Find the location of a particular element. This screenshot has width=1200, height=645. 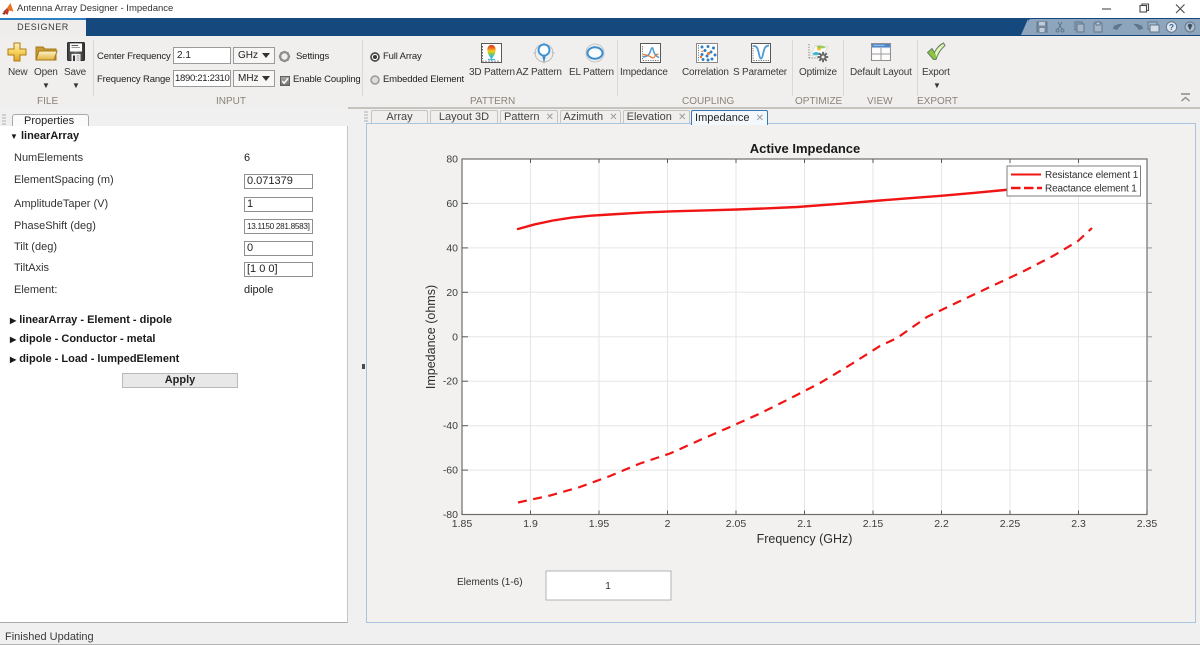

svg-text: Active Impedance is located at coordinates (805, 148).